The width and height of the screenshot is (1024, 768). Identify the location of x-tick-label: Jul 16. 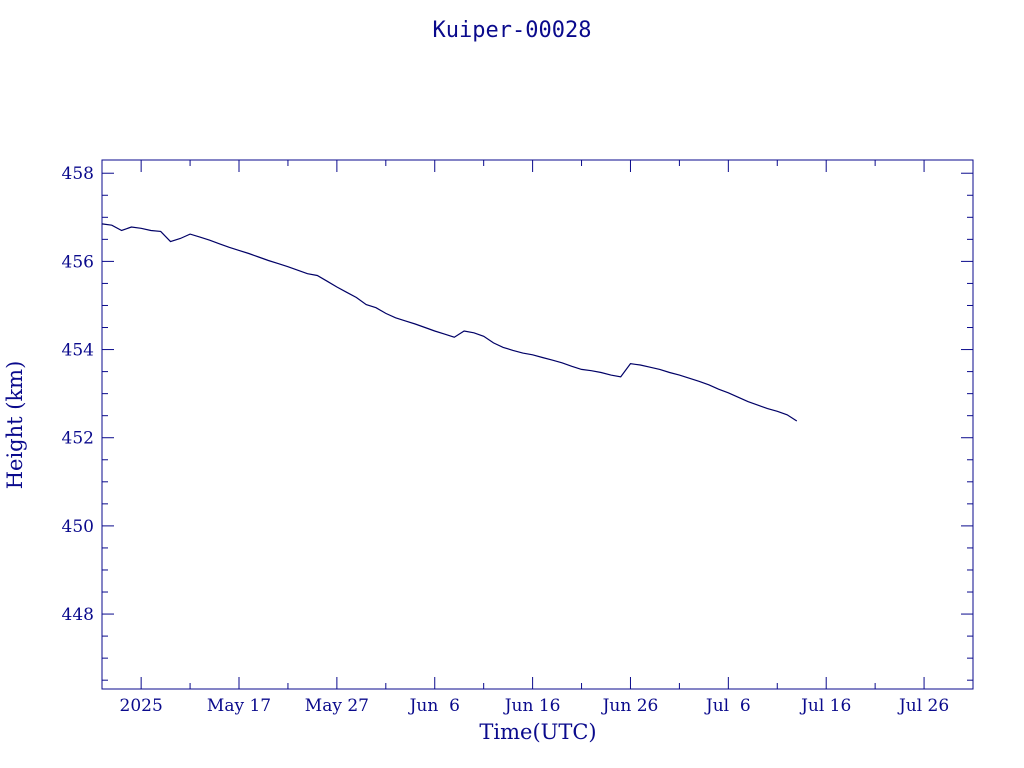
(825, 706).